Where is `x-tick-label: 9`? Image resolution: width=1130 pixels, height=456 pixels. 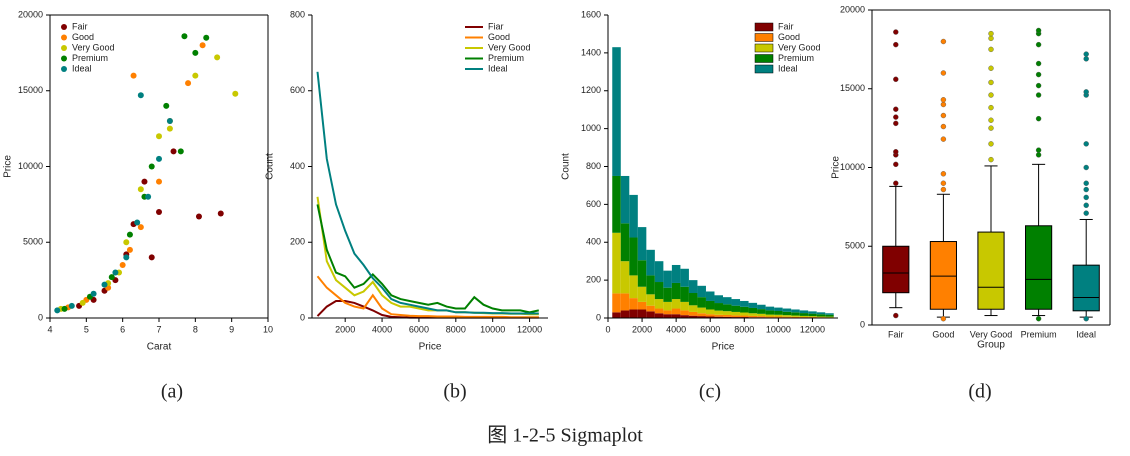
x-tick-label: 9 is located at coordinates (231, 329).